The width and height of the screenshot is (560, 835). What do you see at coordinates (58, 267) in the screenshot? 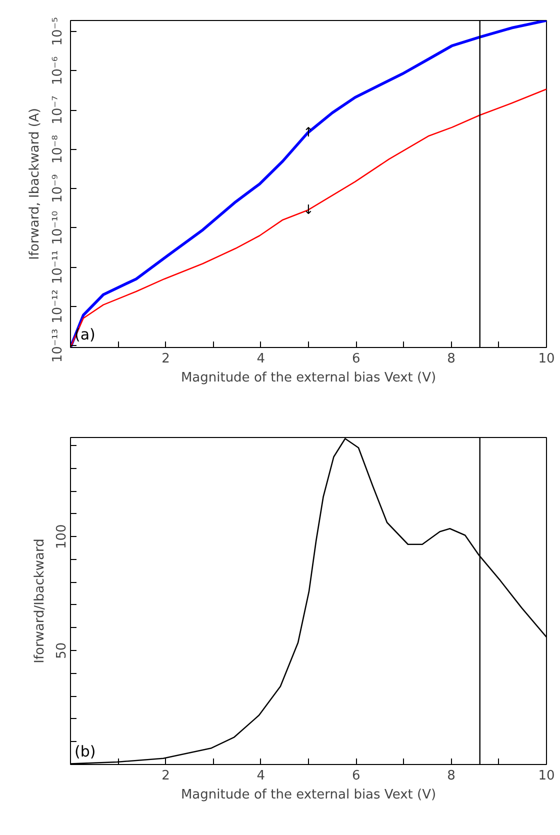
I see `y-tick-label: 10⁻¹¹` at bounding box center [58, 267].